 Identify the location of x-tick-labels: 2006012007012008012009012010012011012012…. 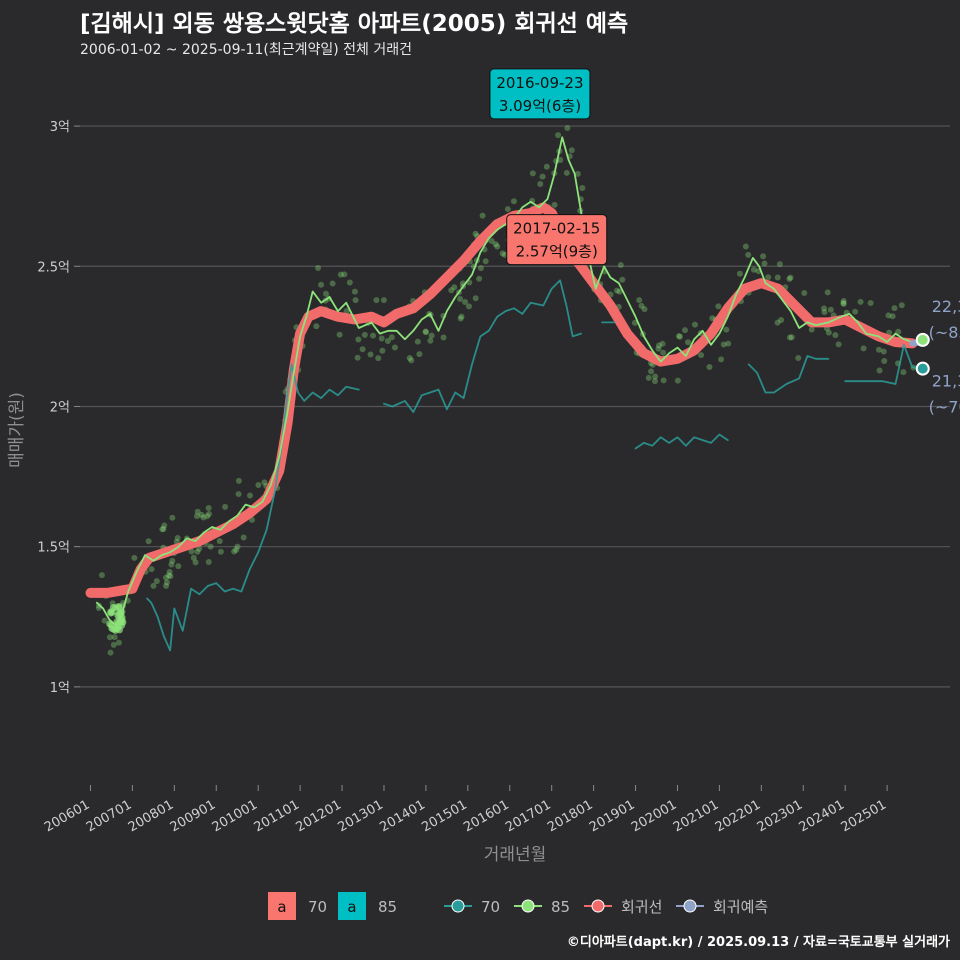
(465, 810).